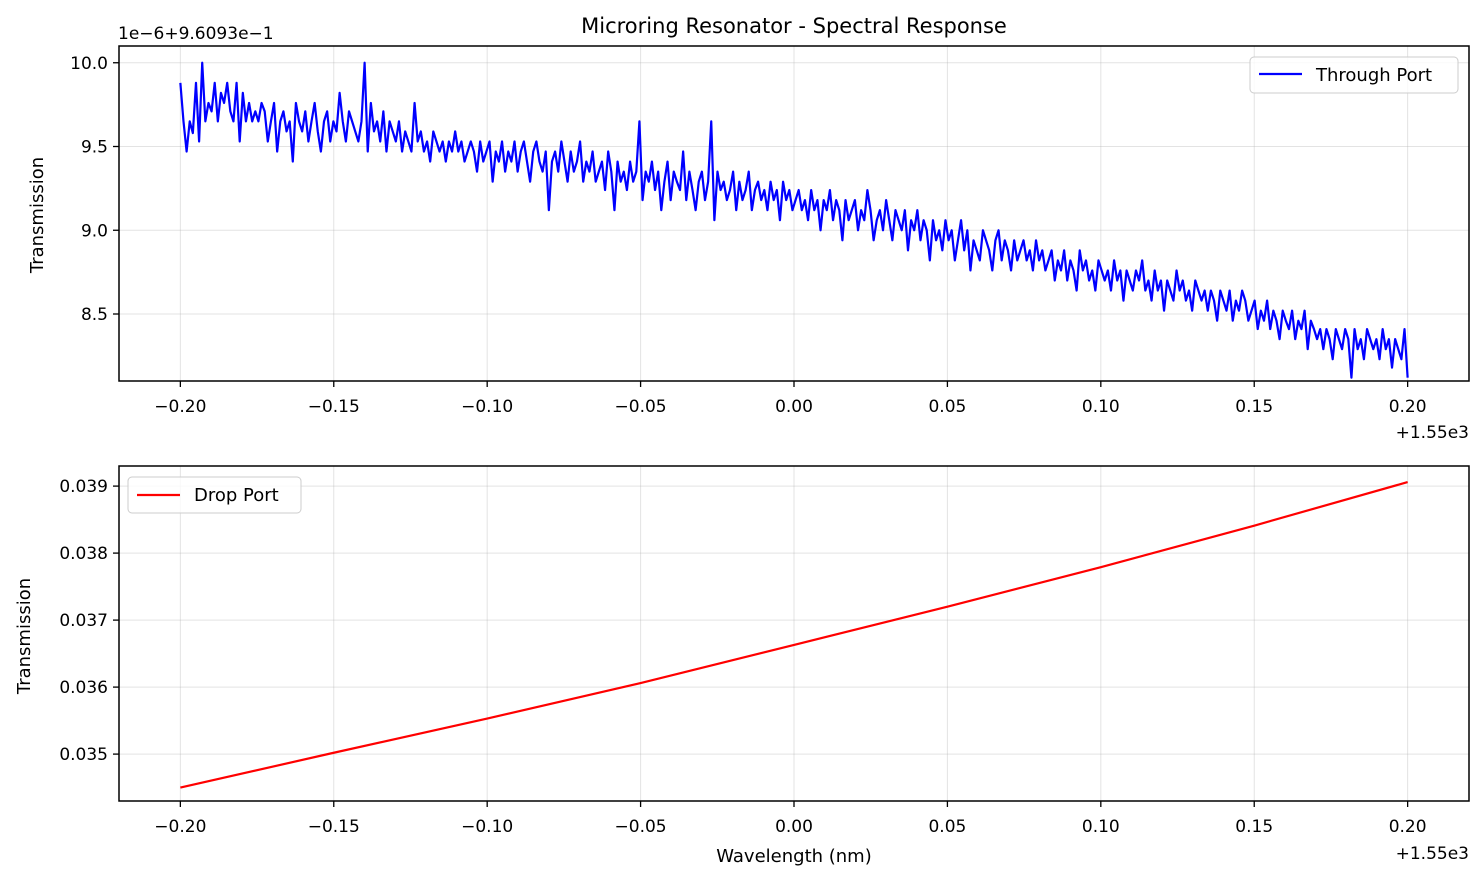 The width and height of the screenshot is (1484, 880). I want to click on y-tick-label: 9.0, so click(94, 231).